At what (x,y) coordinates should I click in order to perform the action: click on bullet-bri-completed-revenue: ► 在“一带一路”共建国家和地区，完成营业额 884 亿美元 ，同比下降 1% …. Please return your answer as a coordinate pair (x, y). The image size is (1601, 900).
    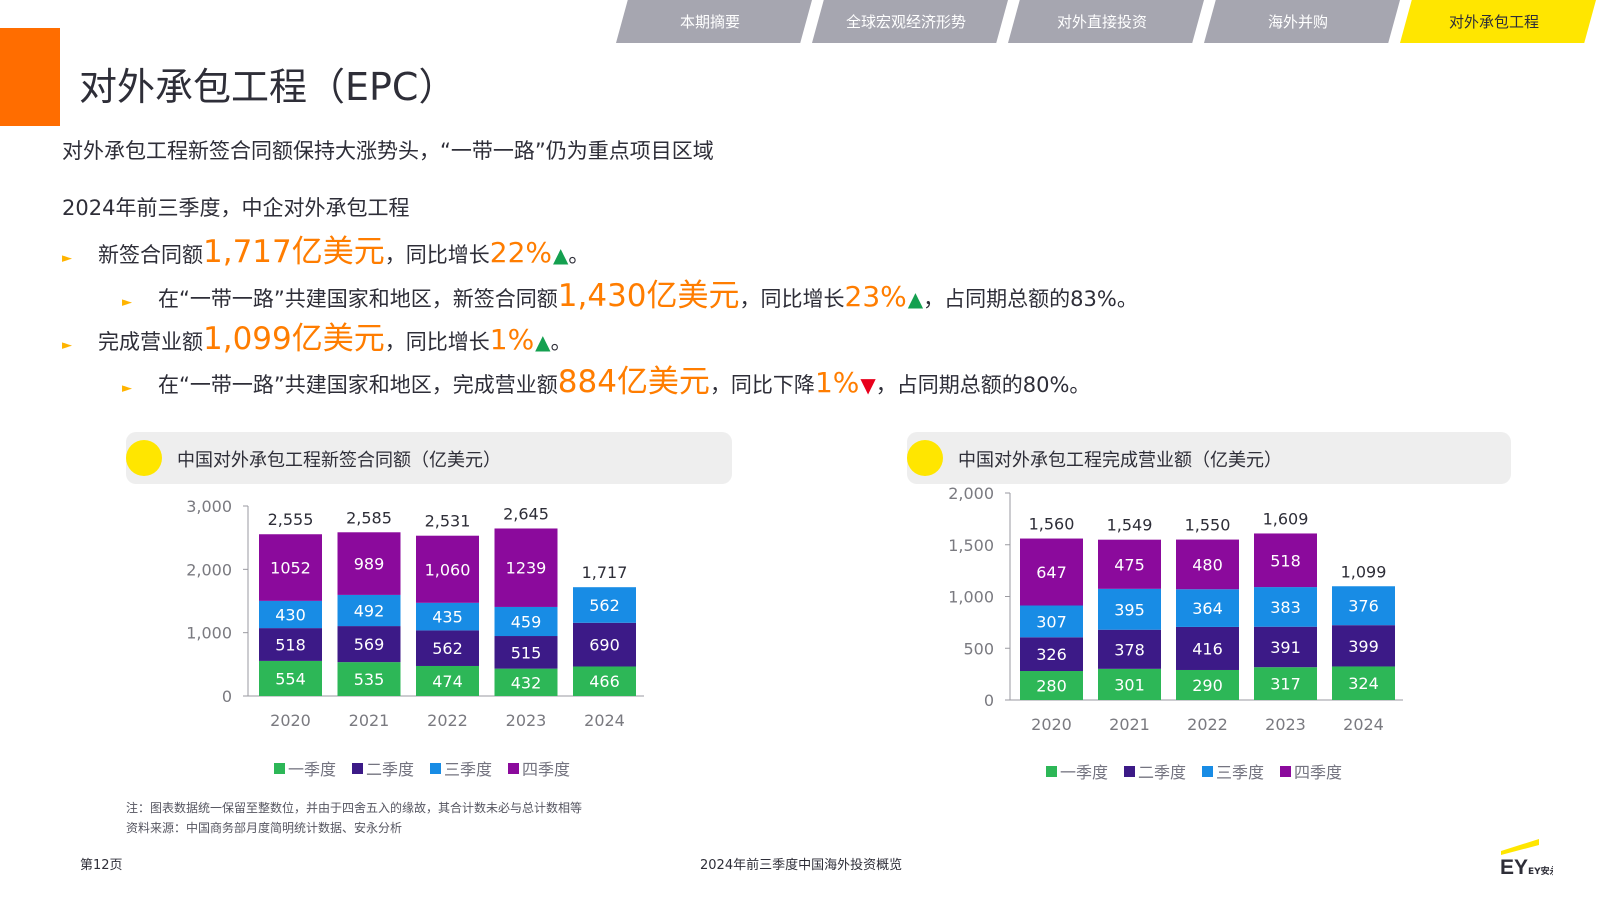
    Looking at the image, I should click on (606, 378).